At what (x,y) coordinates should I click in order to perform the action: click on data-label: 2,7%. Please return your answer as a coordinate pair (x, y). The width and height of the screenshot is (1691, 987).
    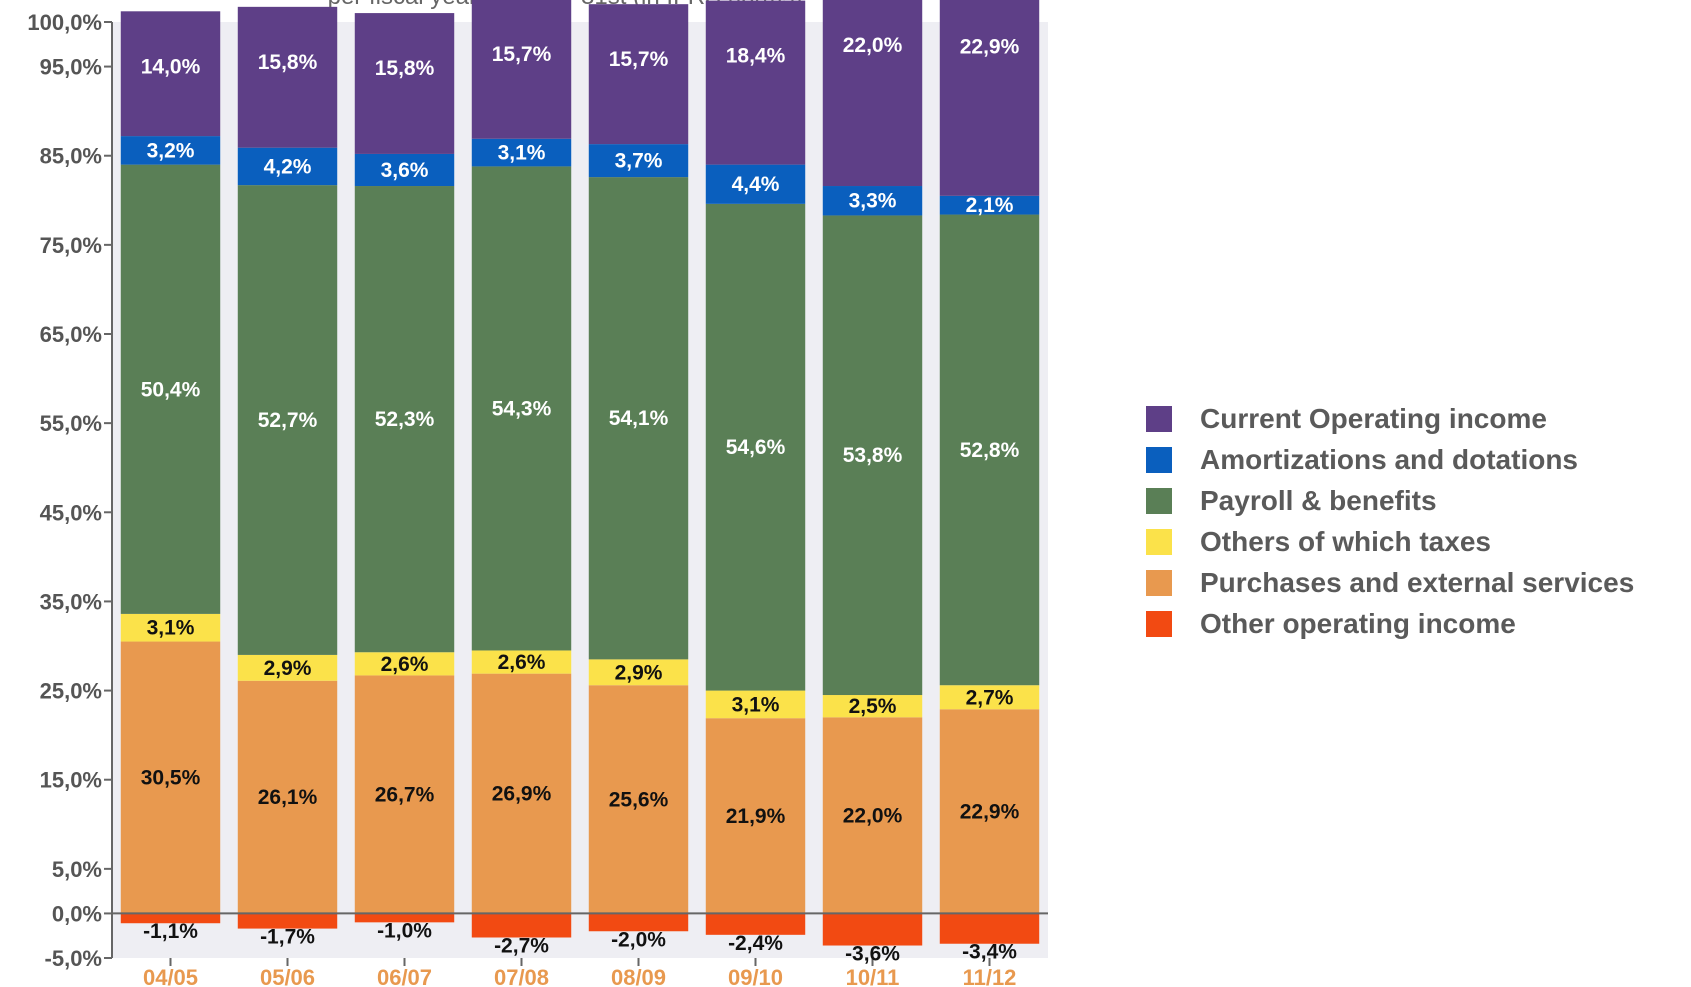
    Looking at the image, I should click on (990, 697).